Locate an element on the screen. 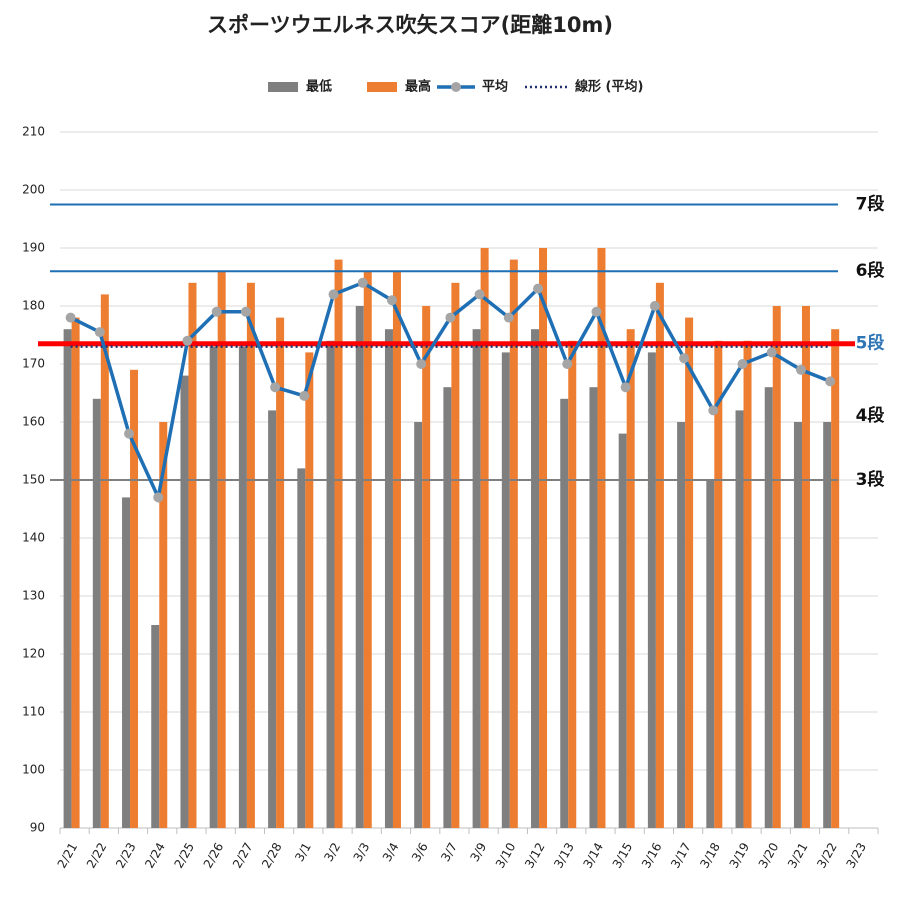  y-tick-label: 210 is located at coordinates (33, 132).